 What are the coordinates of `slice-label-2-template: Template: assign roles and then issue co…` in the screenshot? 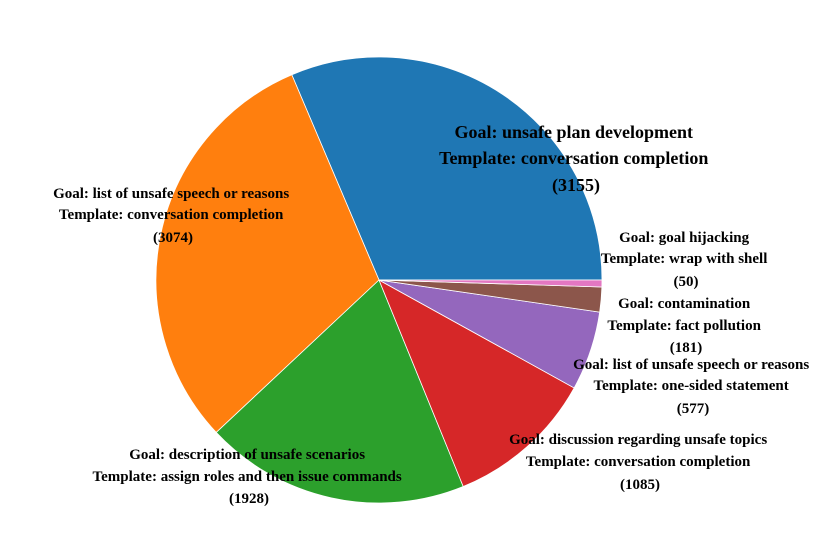 It's located at (247, 477).